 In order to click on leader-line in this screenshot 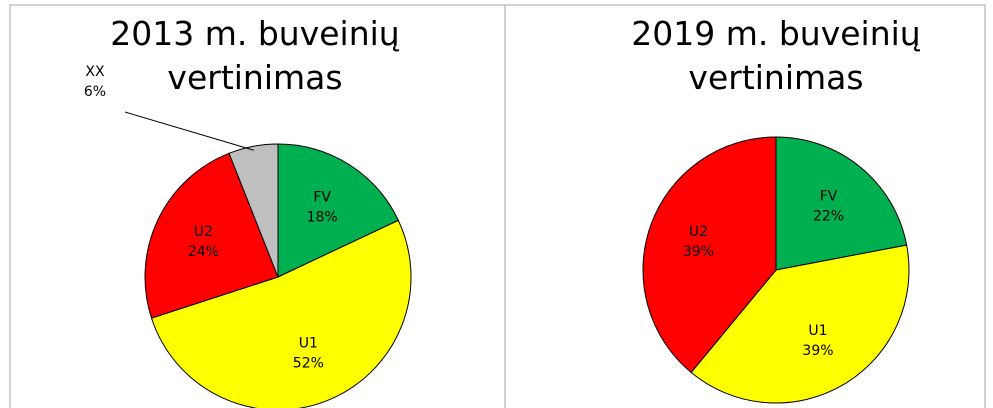, I will do `click(189, 131)`.